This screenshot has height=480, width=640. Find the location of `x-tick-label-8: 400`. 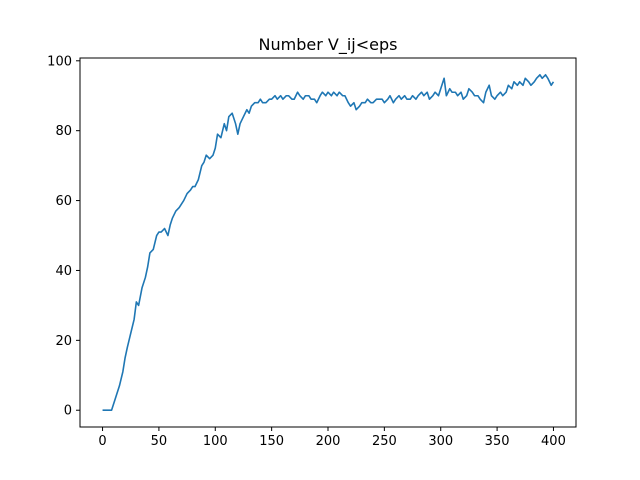

x-tick-label-8: 400 is located at coordinates (553, 441).